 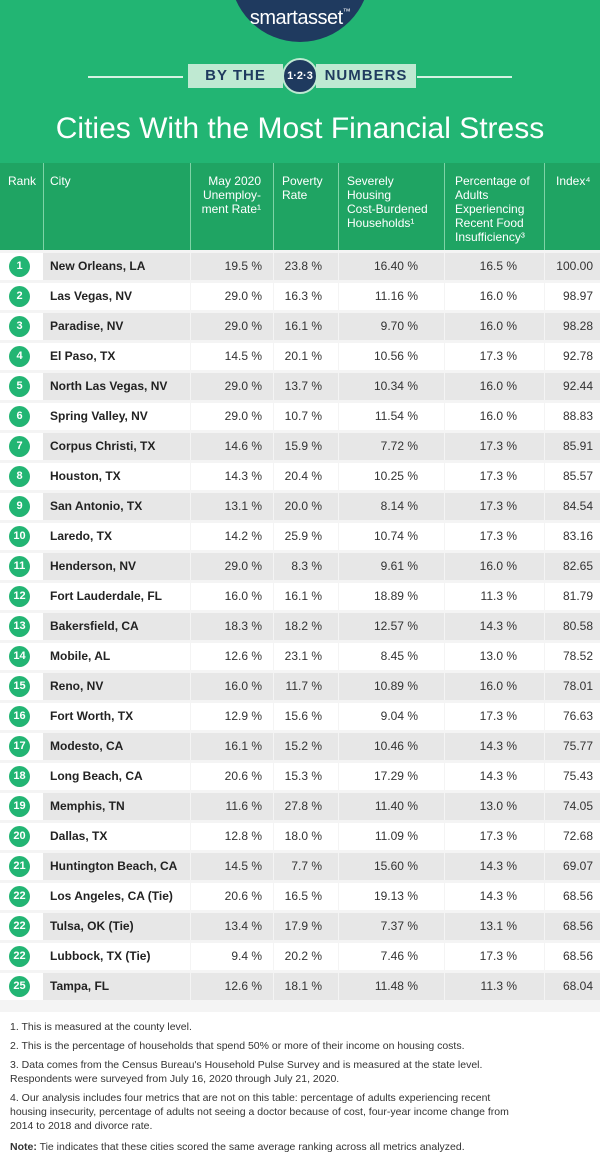 I want to click on index-value: 81.79, so click(x=577, y=596).